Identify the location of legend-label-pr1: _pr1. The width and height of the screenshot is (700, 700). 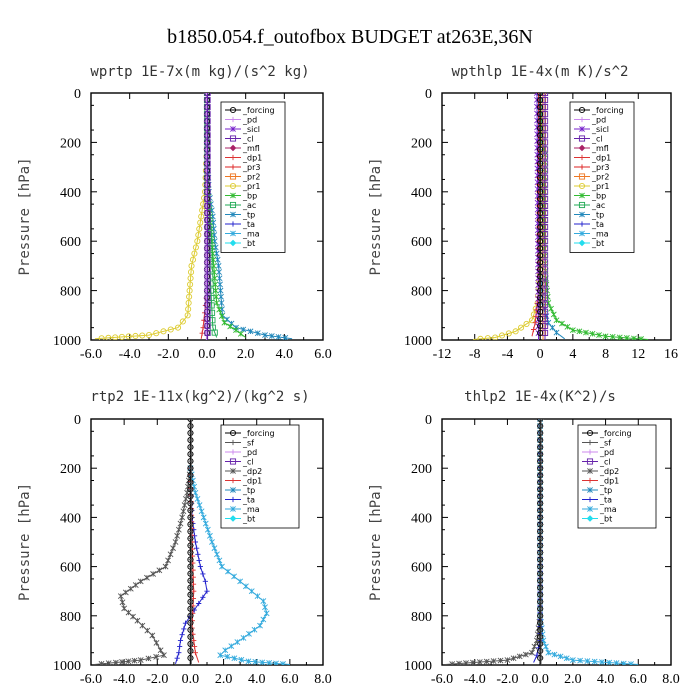
(251, 186).